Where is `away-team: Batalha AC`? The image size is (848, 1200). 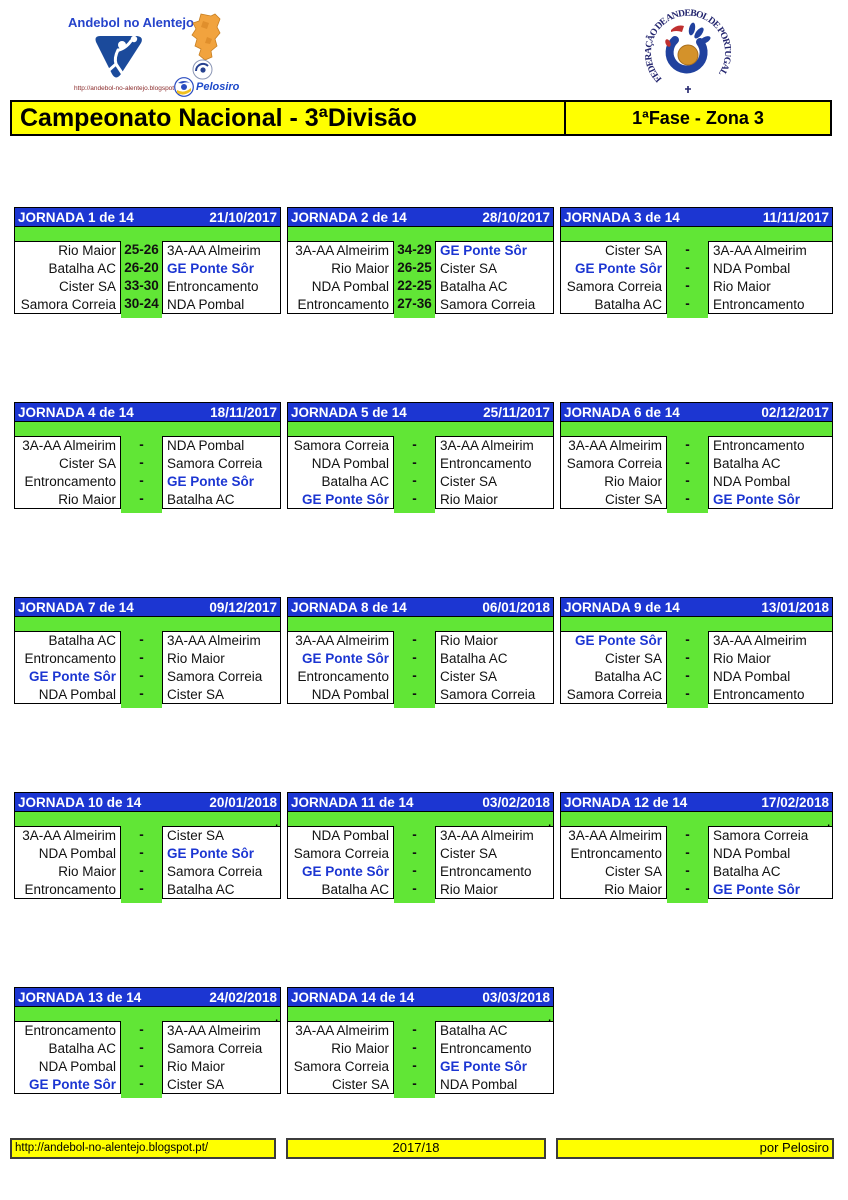 away-team: Batalha AC is located at coordinates (201, 889).